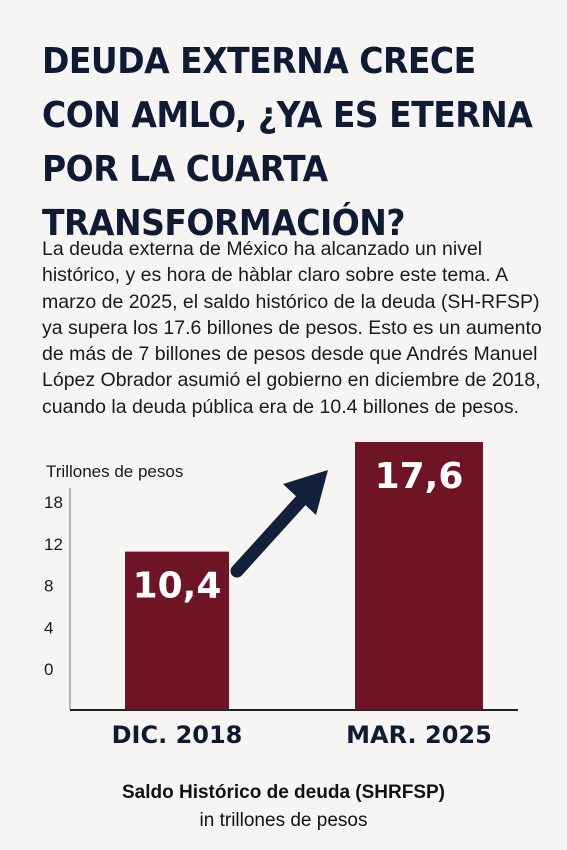 The image size is (567, 850). What do you see at coordinates (53, 544) in the screenshot?
I see `y-tick-label: 12` at bounding box center [53, 544].